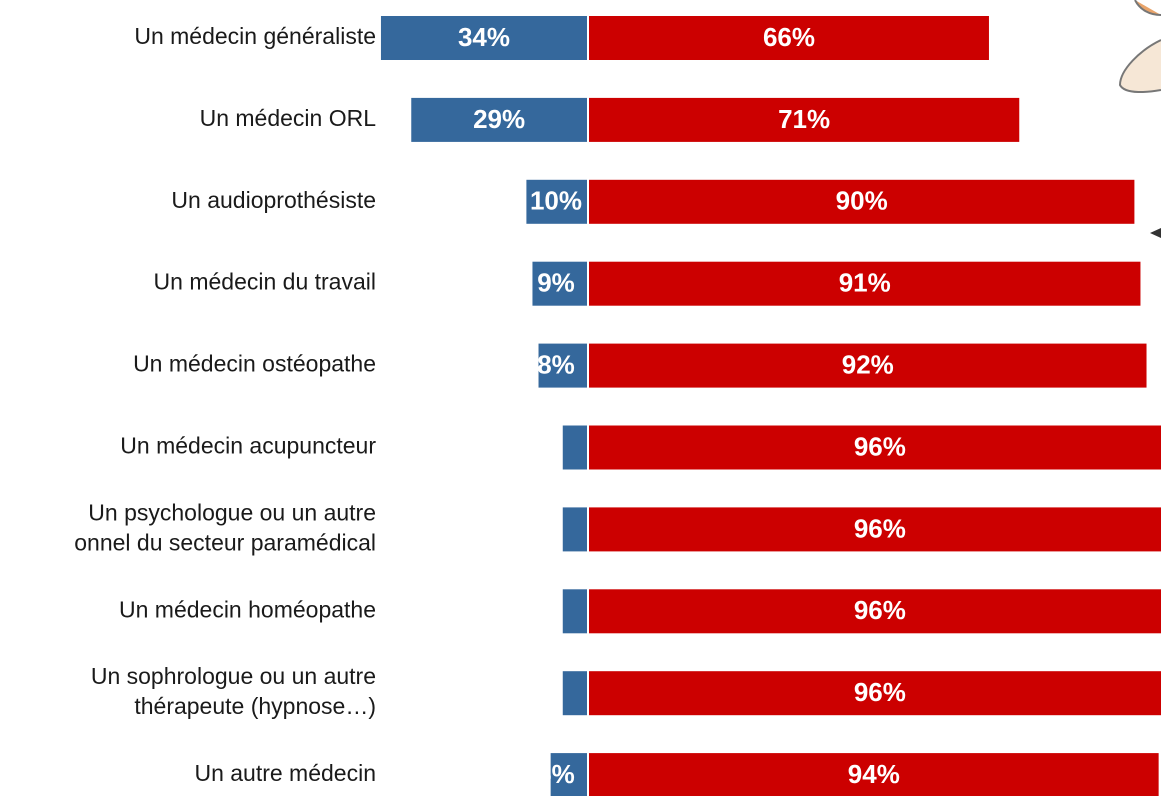 The width and height of the screenshot is (1161, 796). Describe the element at coordinates (1139, 119) in the screenshot. I see `decoration` at that location.